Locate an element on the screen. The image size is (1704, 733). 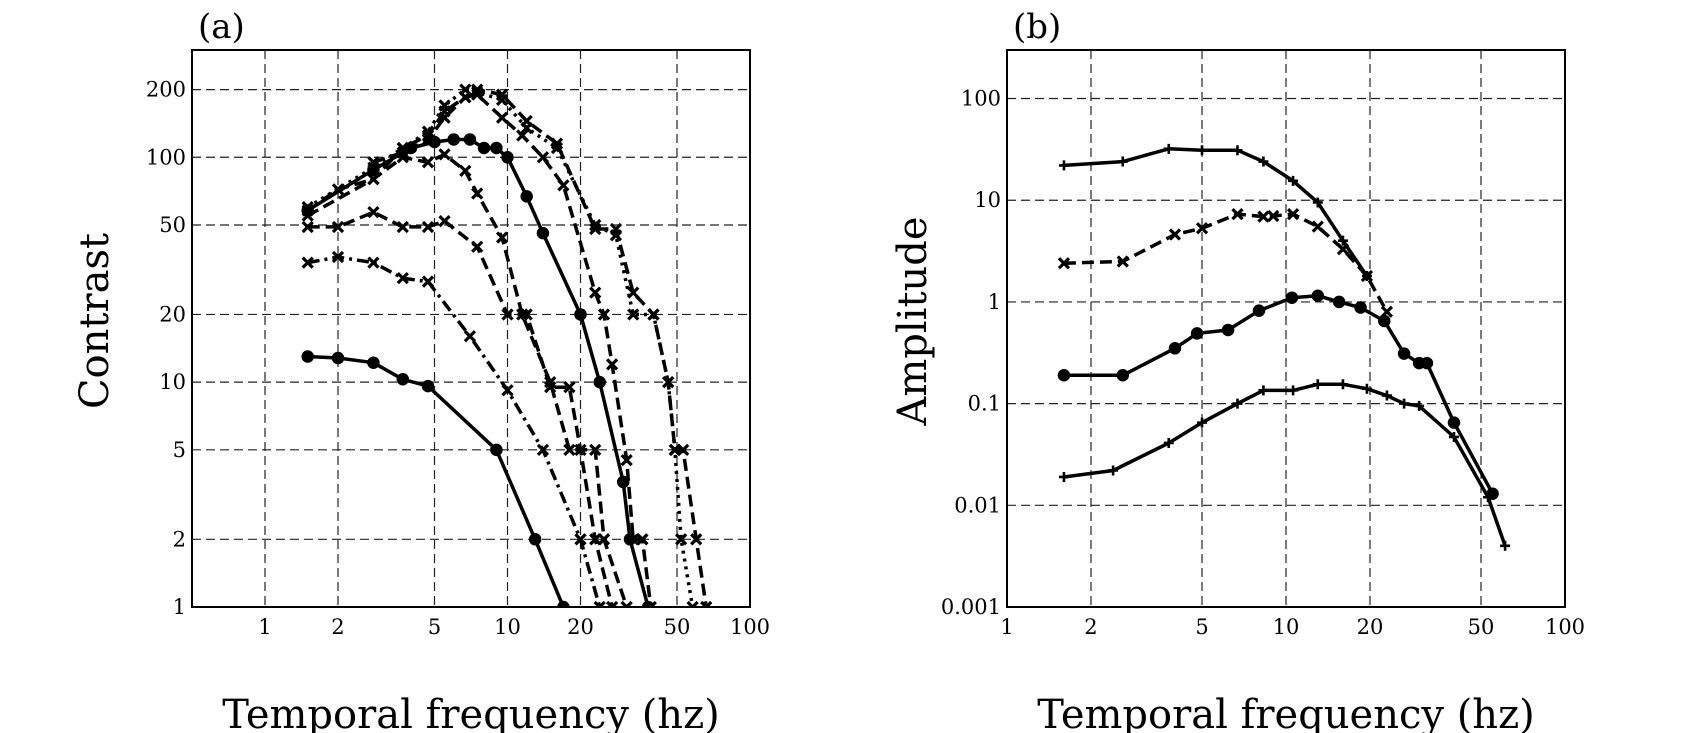
panel-b-y-tick-label: 100 is located at coordinates (981, 99).